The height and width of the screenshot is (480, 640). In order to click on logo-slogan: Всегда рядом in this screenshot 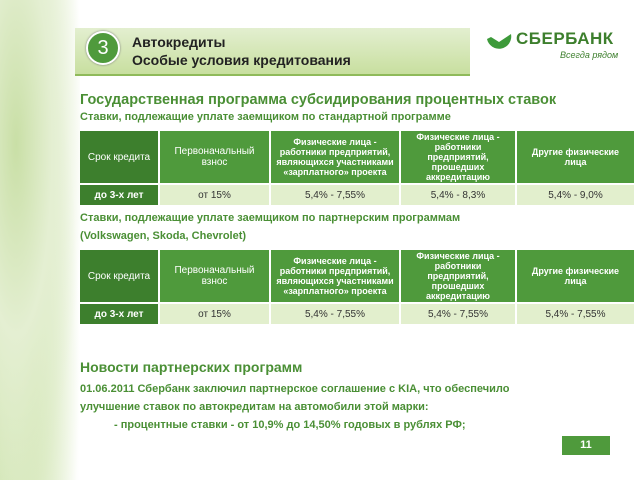, I will do `click(589, 55)`.